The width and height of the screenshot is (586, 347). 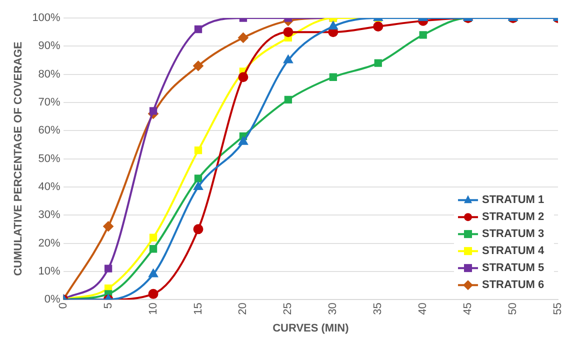 What do you see at coordinates (378, 308) in the screenshot?
I see `x-tick-label: 35` at bounding box center [378, 308].